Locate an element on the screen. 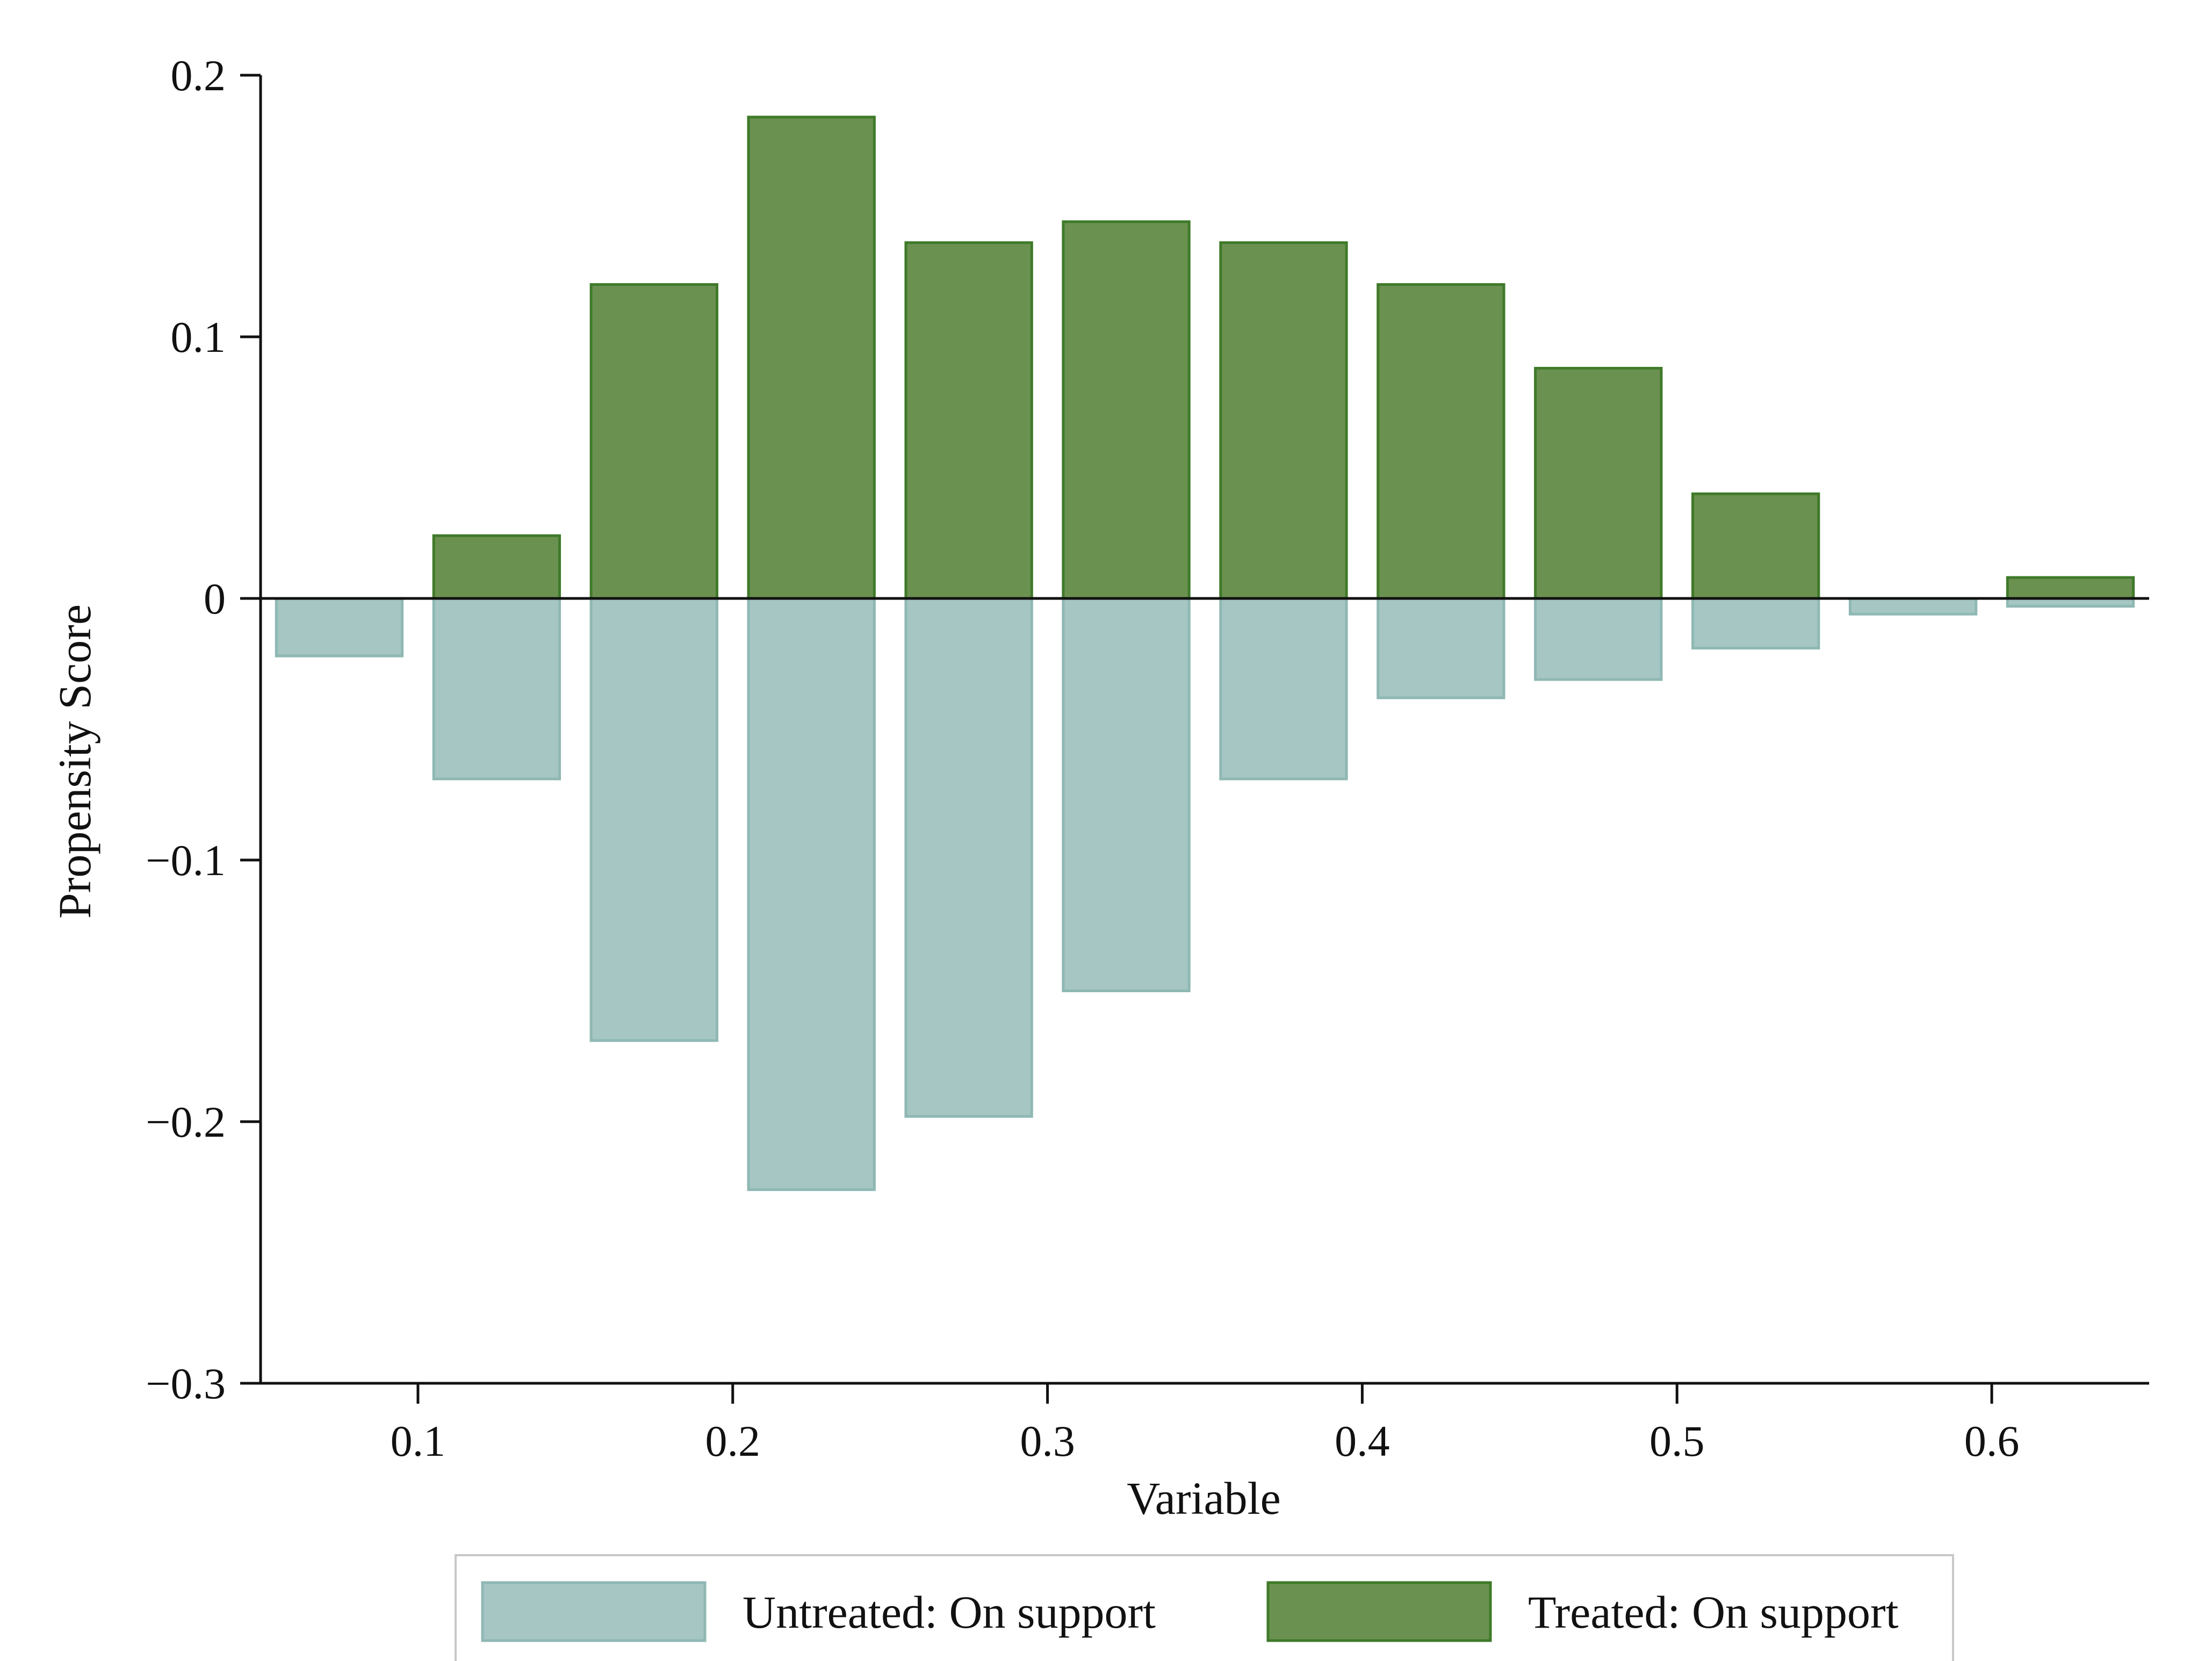 The height and width of the screenshot is (1661, 2212). x-axis-ticks: 0.1 0.2 0.3 0.4 0.5 0.6 is located at coordinates (1205, 1424).